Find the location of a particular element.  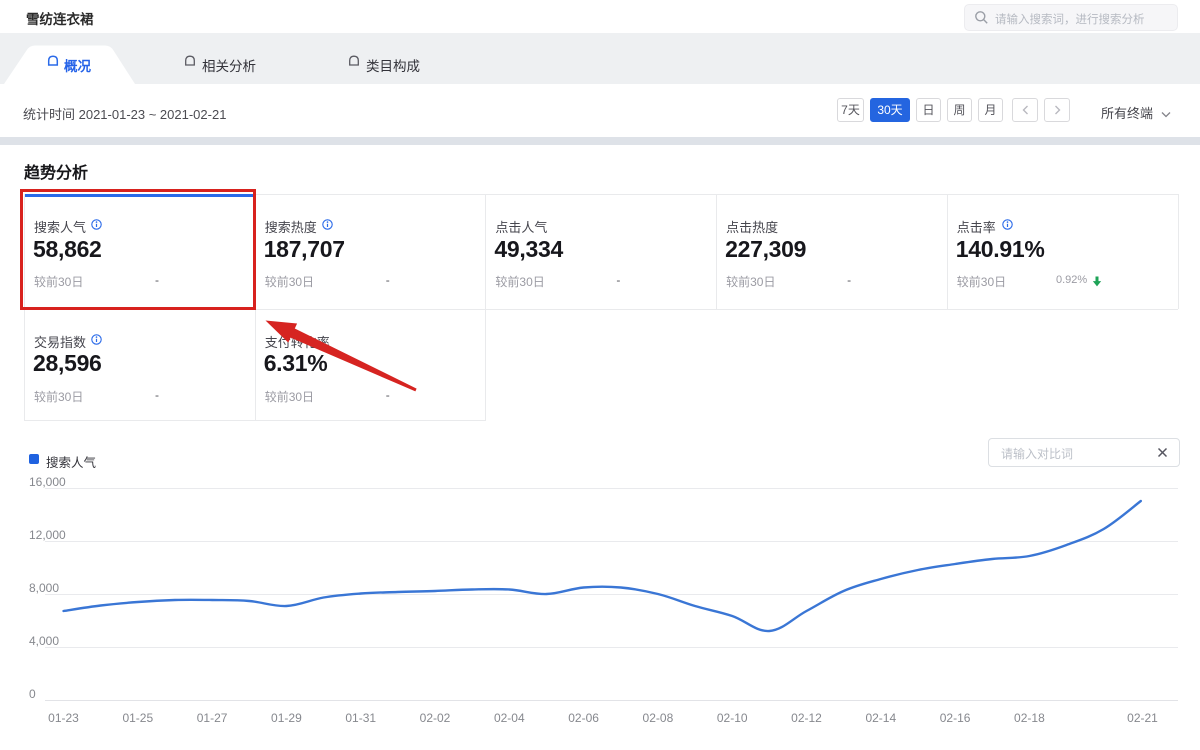

svg-text: 02-16 is located at coordinates (955, 718).